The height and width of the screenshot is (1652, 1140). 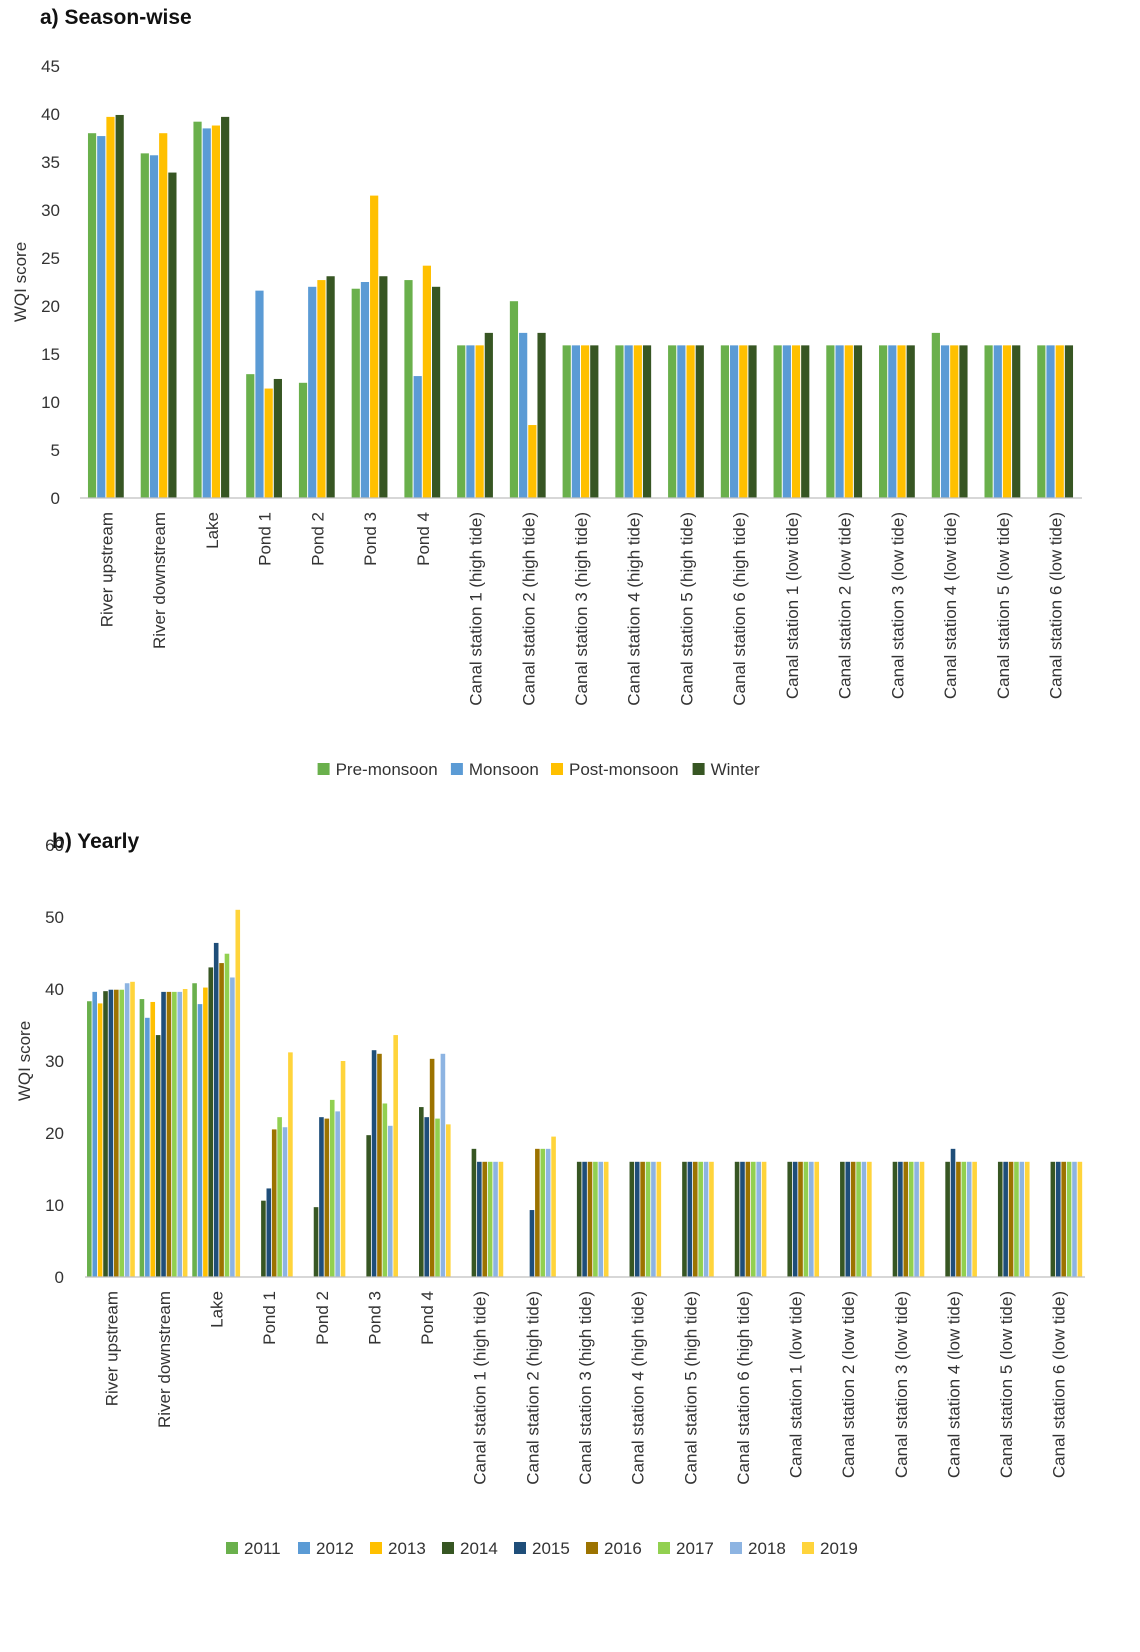 What do you see at coordinates (335, 1548) in the screenshot?
I see `legend-label: 2012` at bounding box center [335, 1548].